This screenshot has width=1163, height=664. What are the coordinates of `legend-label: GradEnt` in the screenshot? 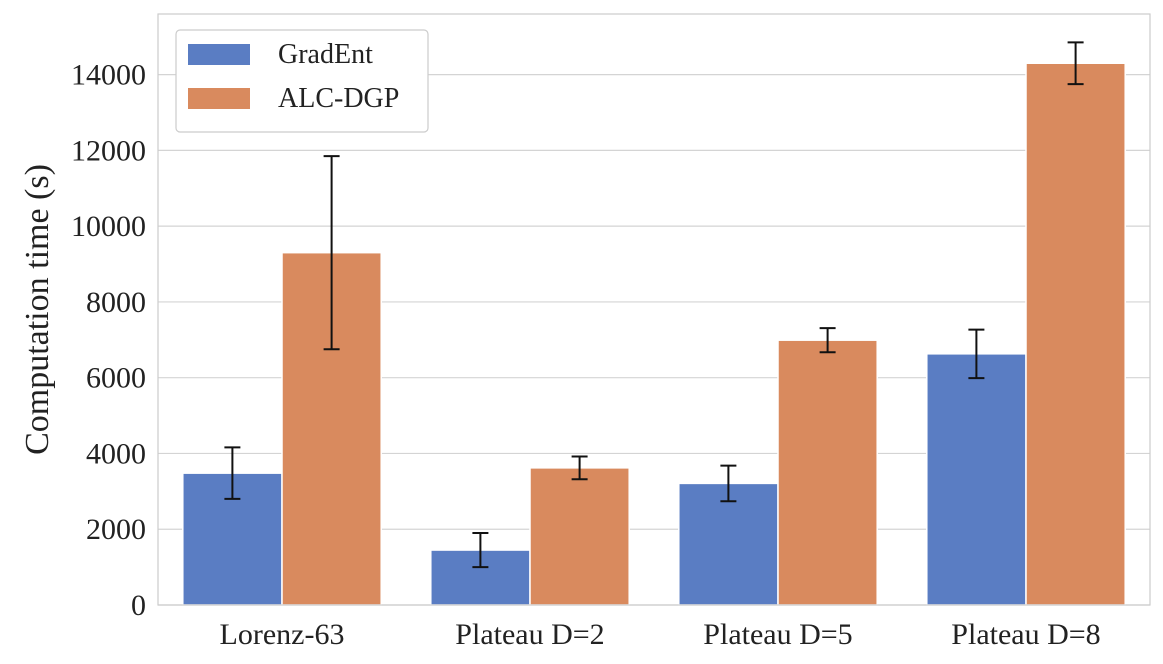 It's located at (325, 54).